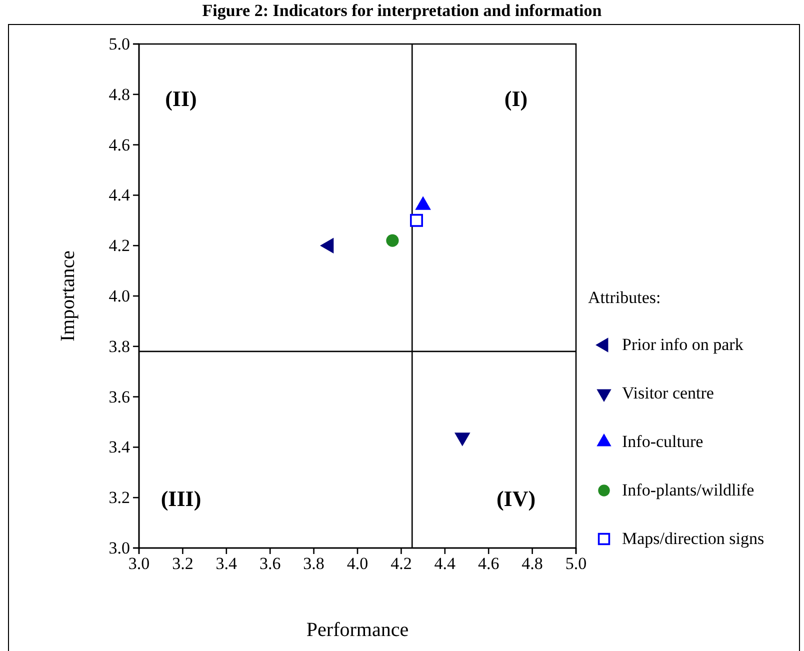 This screenshot has width=804, height=651. I want to click on chart-title: Figure 2: Indicators for interpretation and information, so click(402, 10).